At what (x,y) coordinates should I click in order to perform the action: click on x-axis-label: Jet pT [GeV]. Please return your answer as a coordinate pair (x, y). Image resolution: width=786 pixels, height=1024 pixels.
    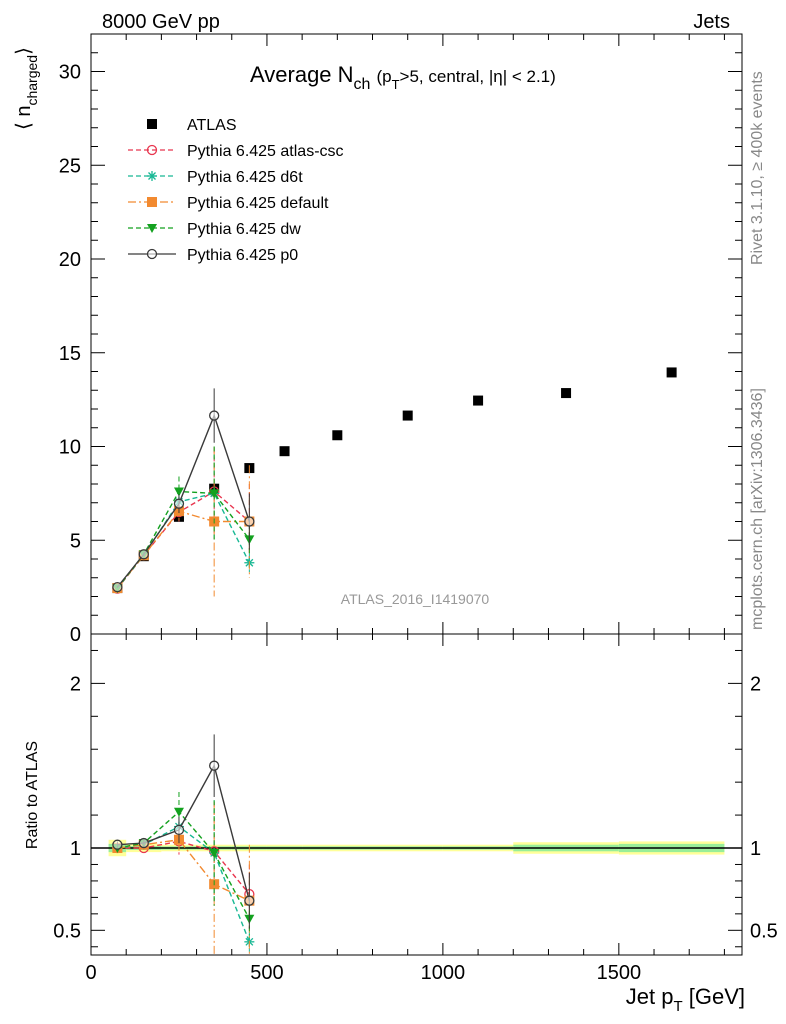
    Looking at the image, I should click on (685, 999).